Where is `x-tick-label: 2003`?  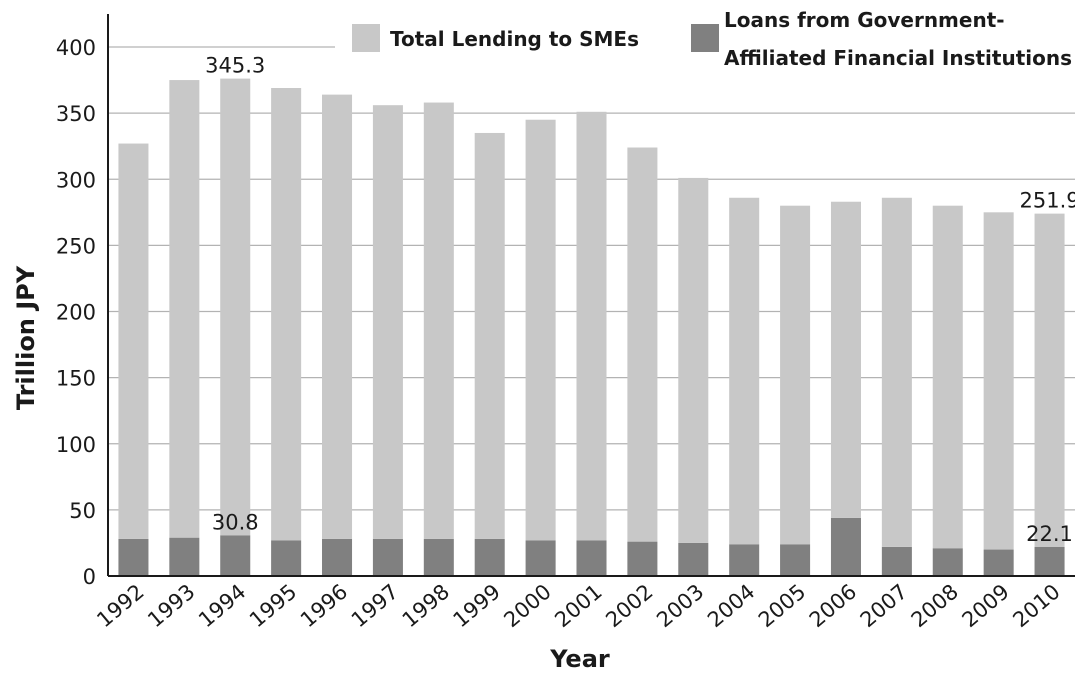 x-tick-label: 2003 is located at coordinates (680, 605).